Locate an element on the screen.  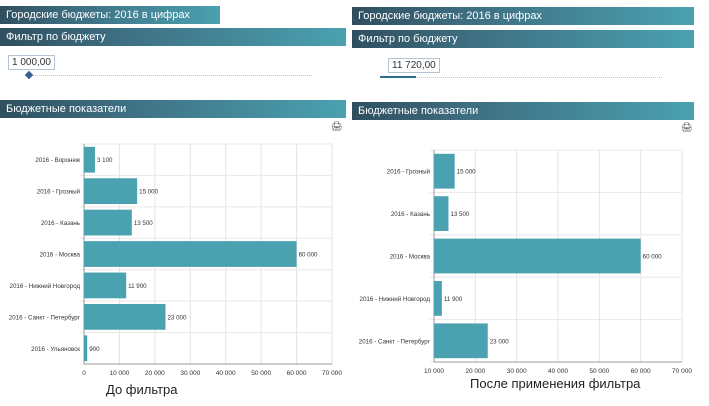
slider-fill is located at coordinates (398, 77).